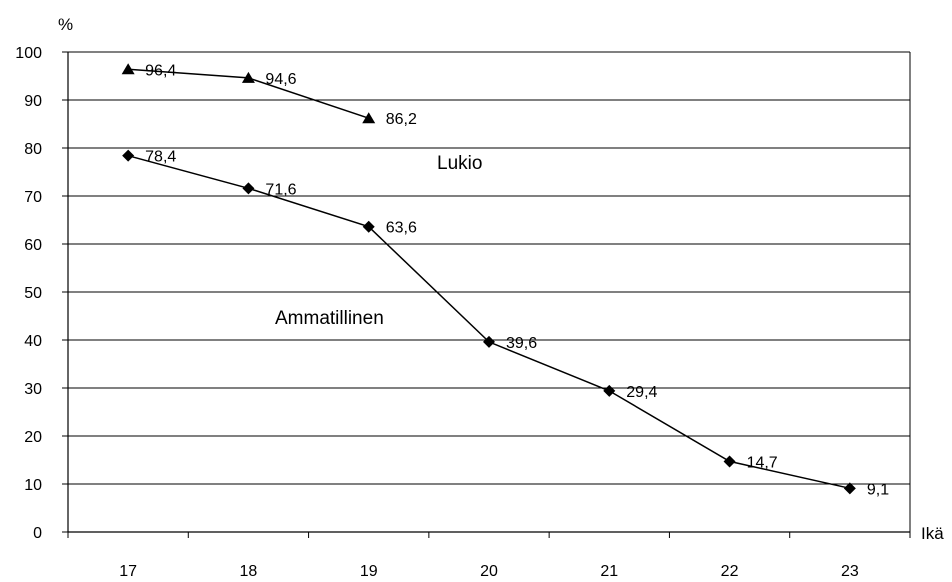 The width and height of the screenshot is (952, 582). What do you see at coordinates (280, 79) in the screenshot?
I see `data-label: 94,6` at bounding box center [280, 79].